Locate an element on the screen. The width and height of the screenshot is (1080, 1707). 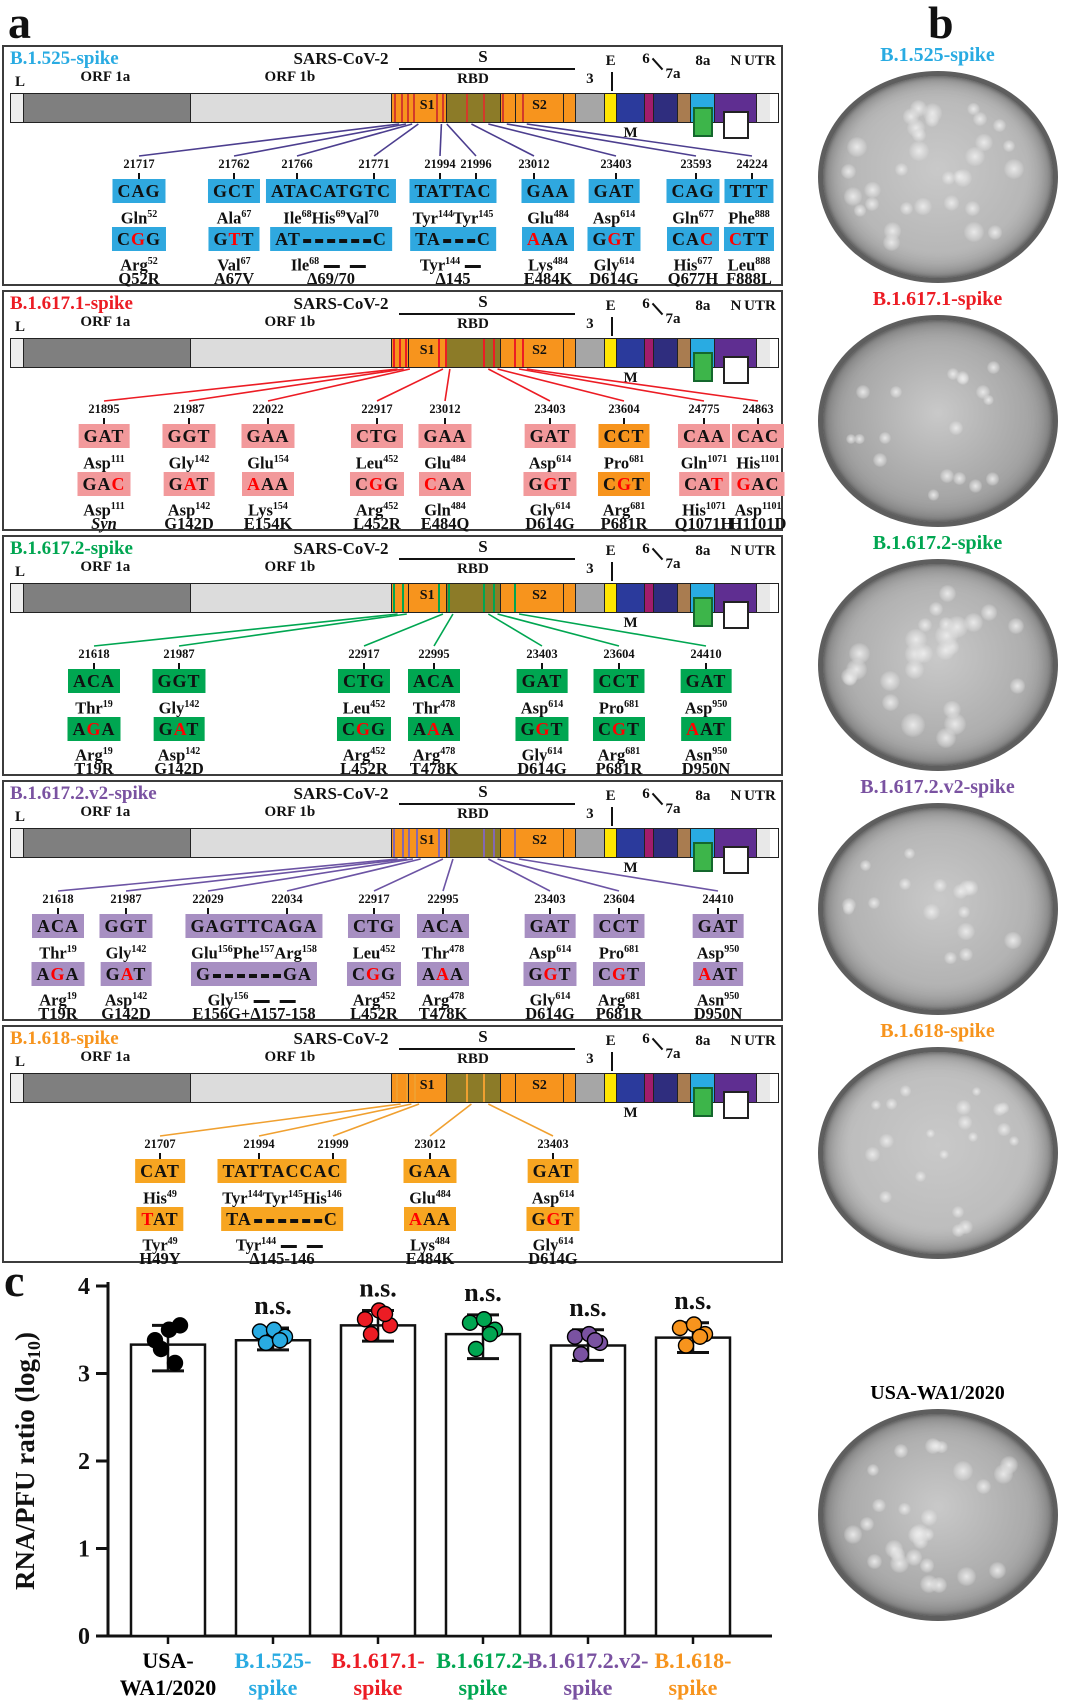
mutant-codon: GAT is located at coordinates (126, 974).